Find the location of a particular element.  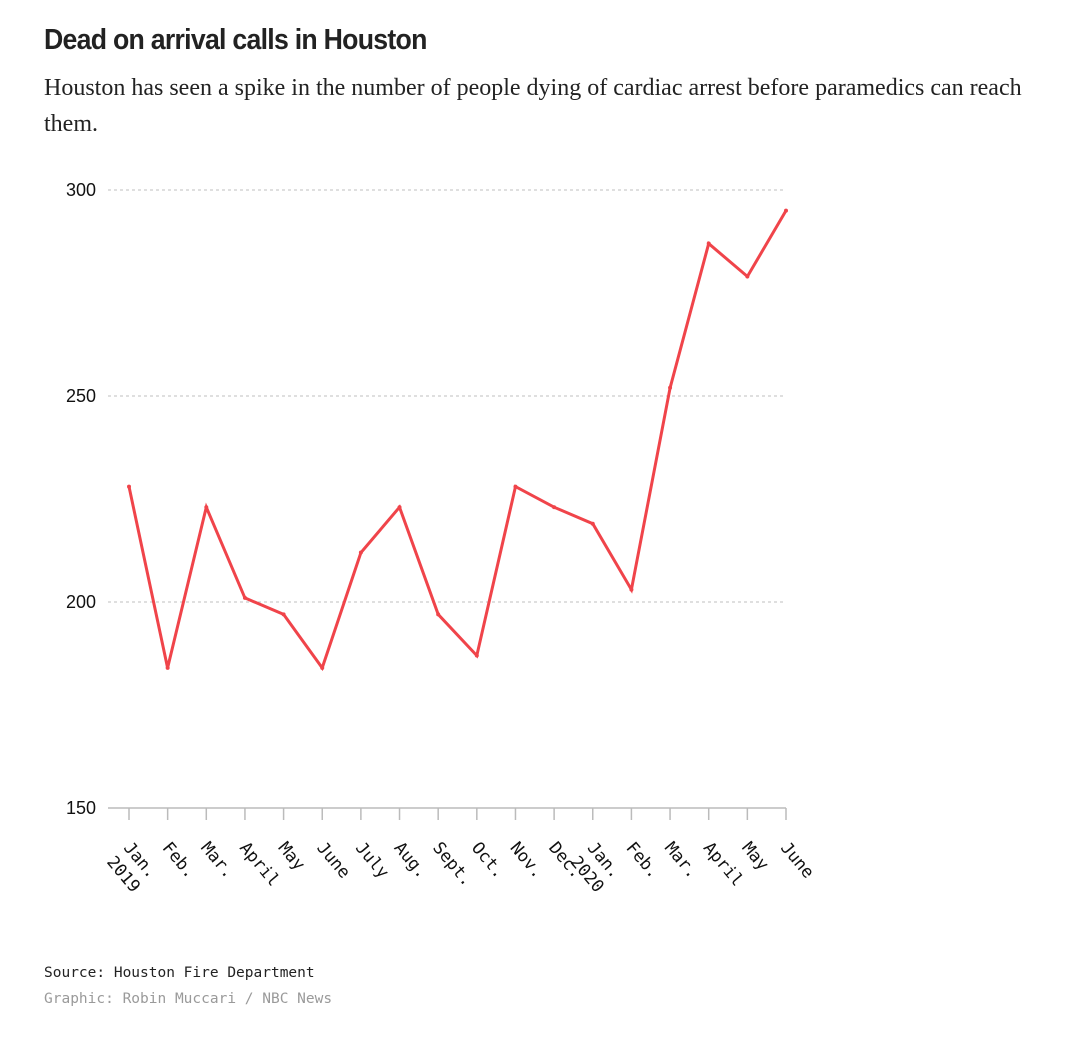

chart-title: Dead on arrival calls in Houston is located at coordinates (235, 40).